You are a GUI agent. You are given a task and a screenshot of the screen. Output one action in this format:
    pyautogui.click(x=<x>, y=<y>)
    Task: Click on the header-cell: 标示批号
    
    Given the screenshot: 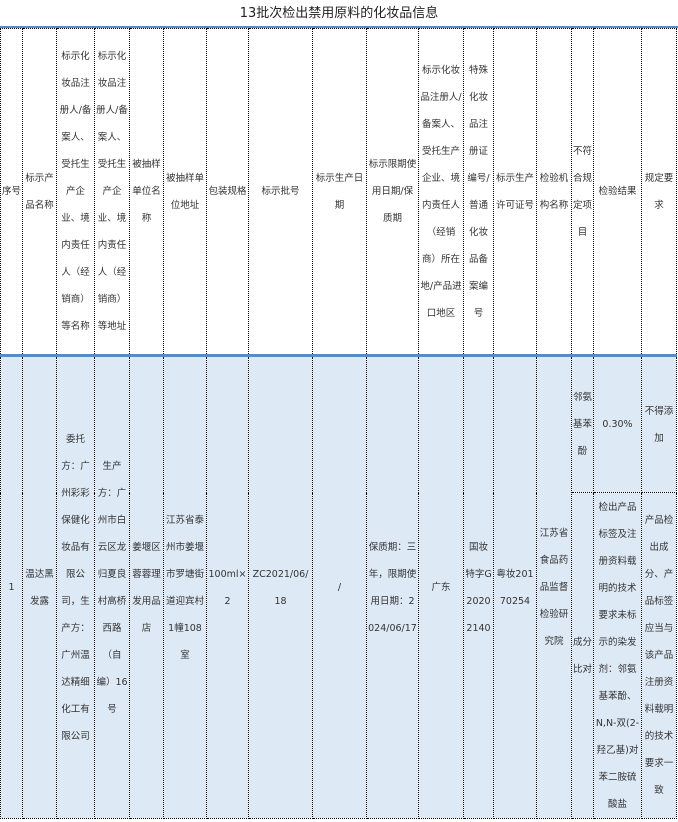 What is the action you would take?
    pyautogui.click(x=280, y=192)
    